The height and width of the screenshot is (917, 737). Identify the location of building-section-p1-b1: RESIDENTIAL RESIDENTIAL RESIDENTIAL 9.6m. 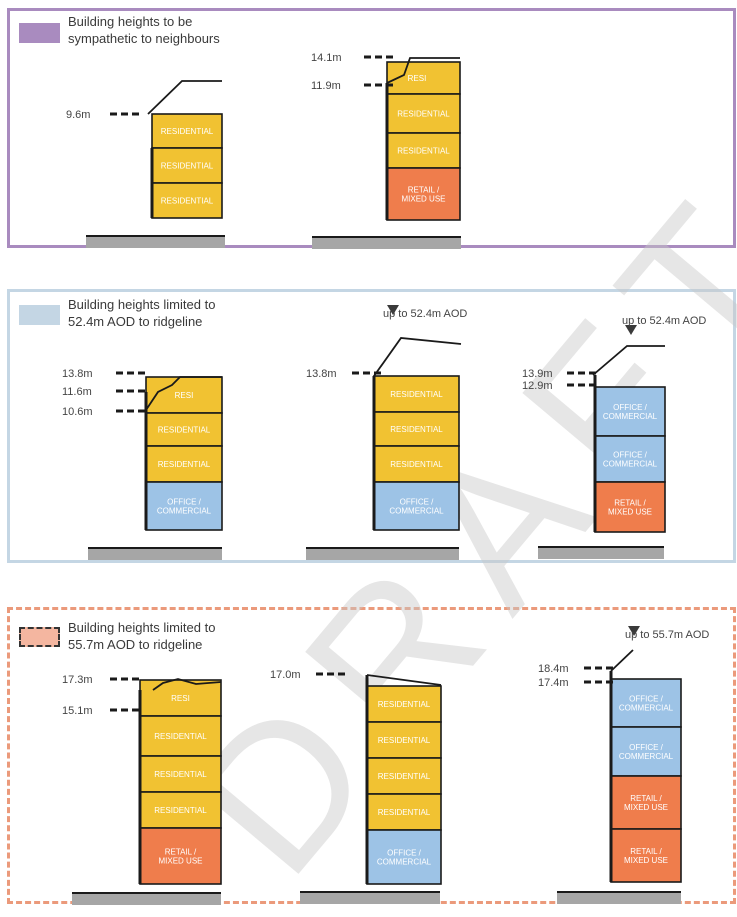
(145, 164).